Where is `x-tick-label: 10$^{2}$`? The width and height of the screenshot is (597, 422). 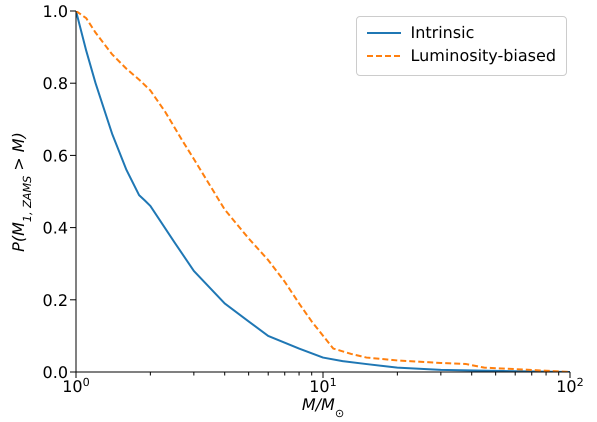
x-tick-label: 10$^{2}$ is located at coordinates (570, 386).